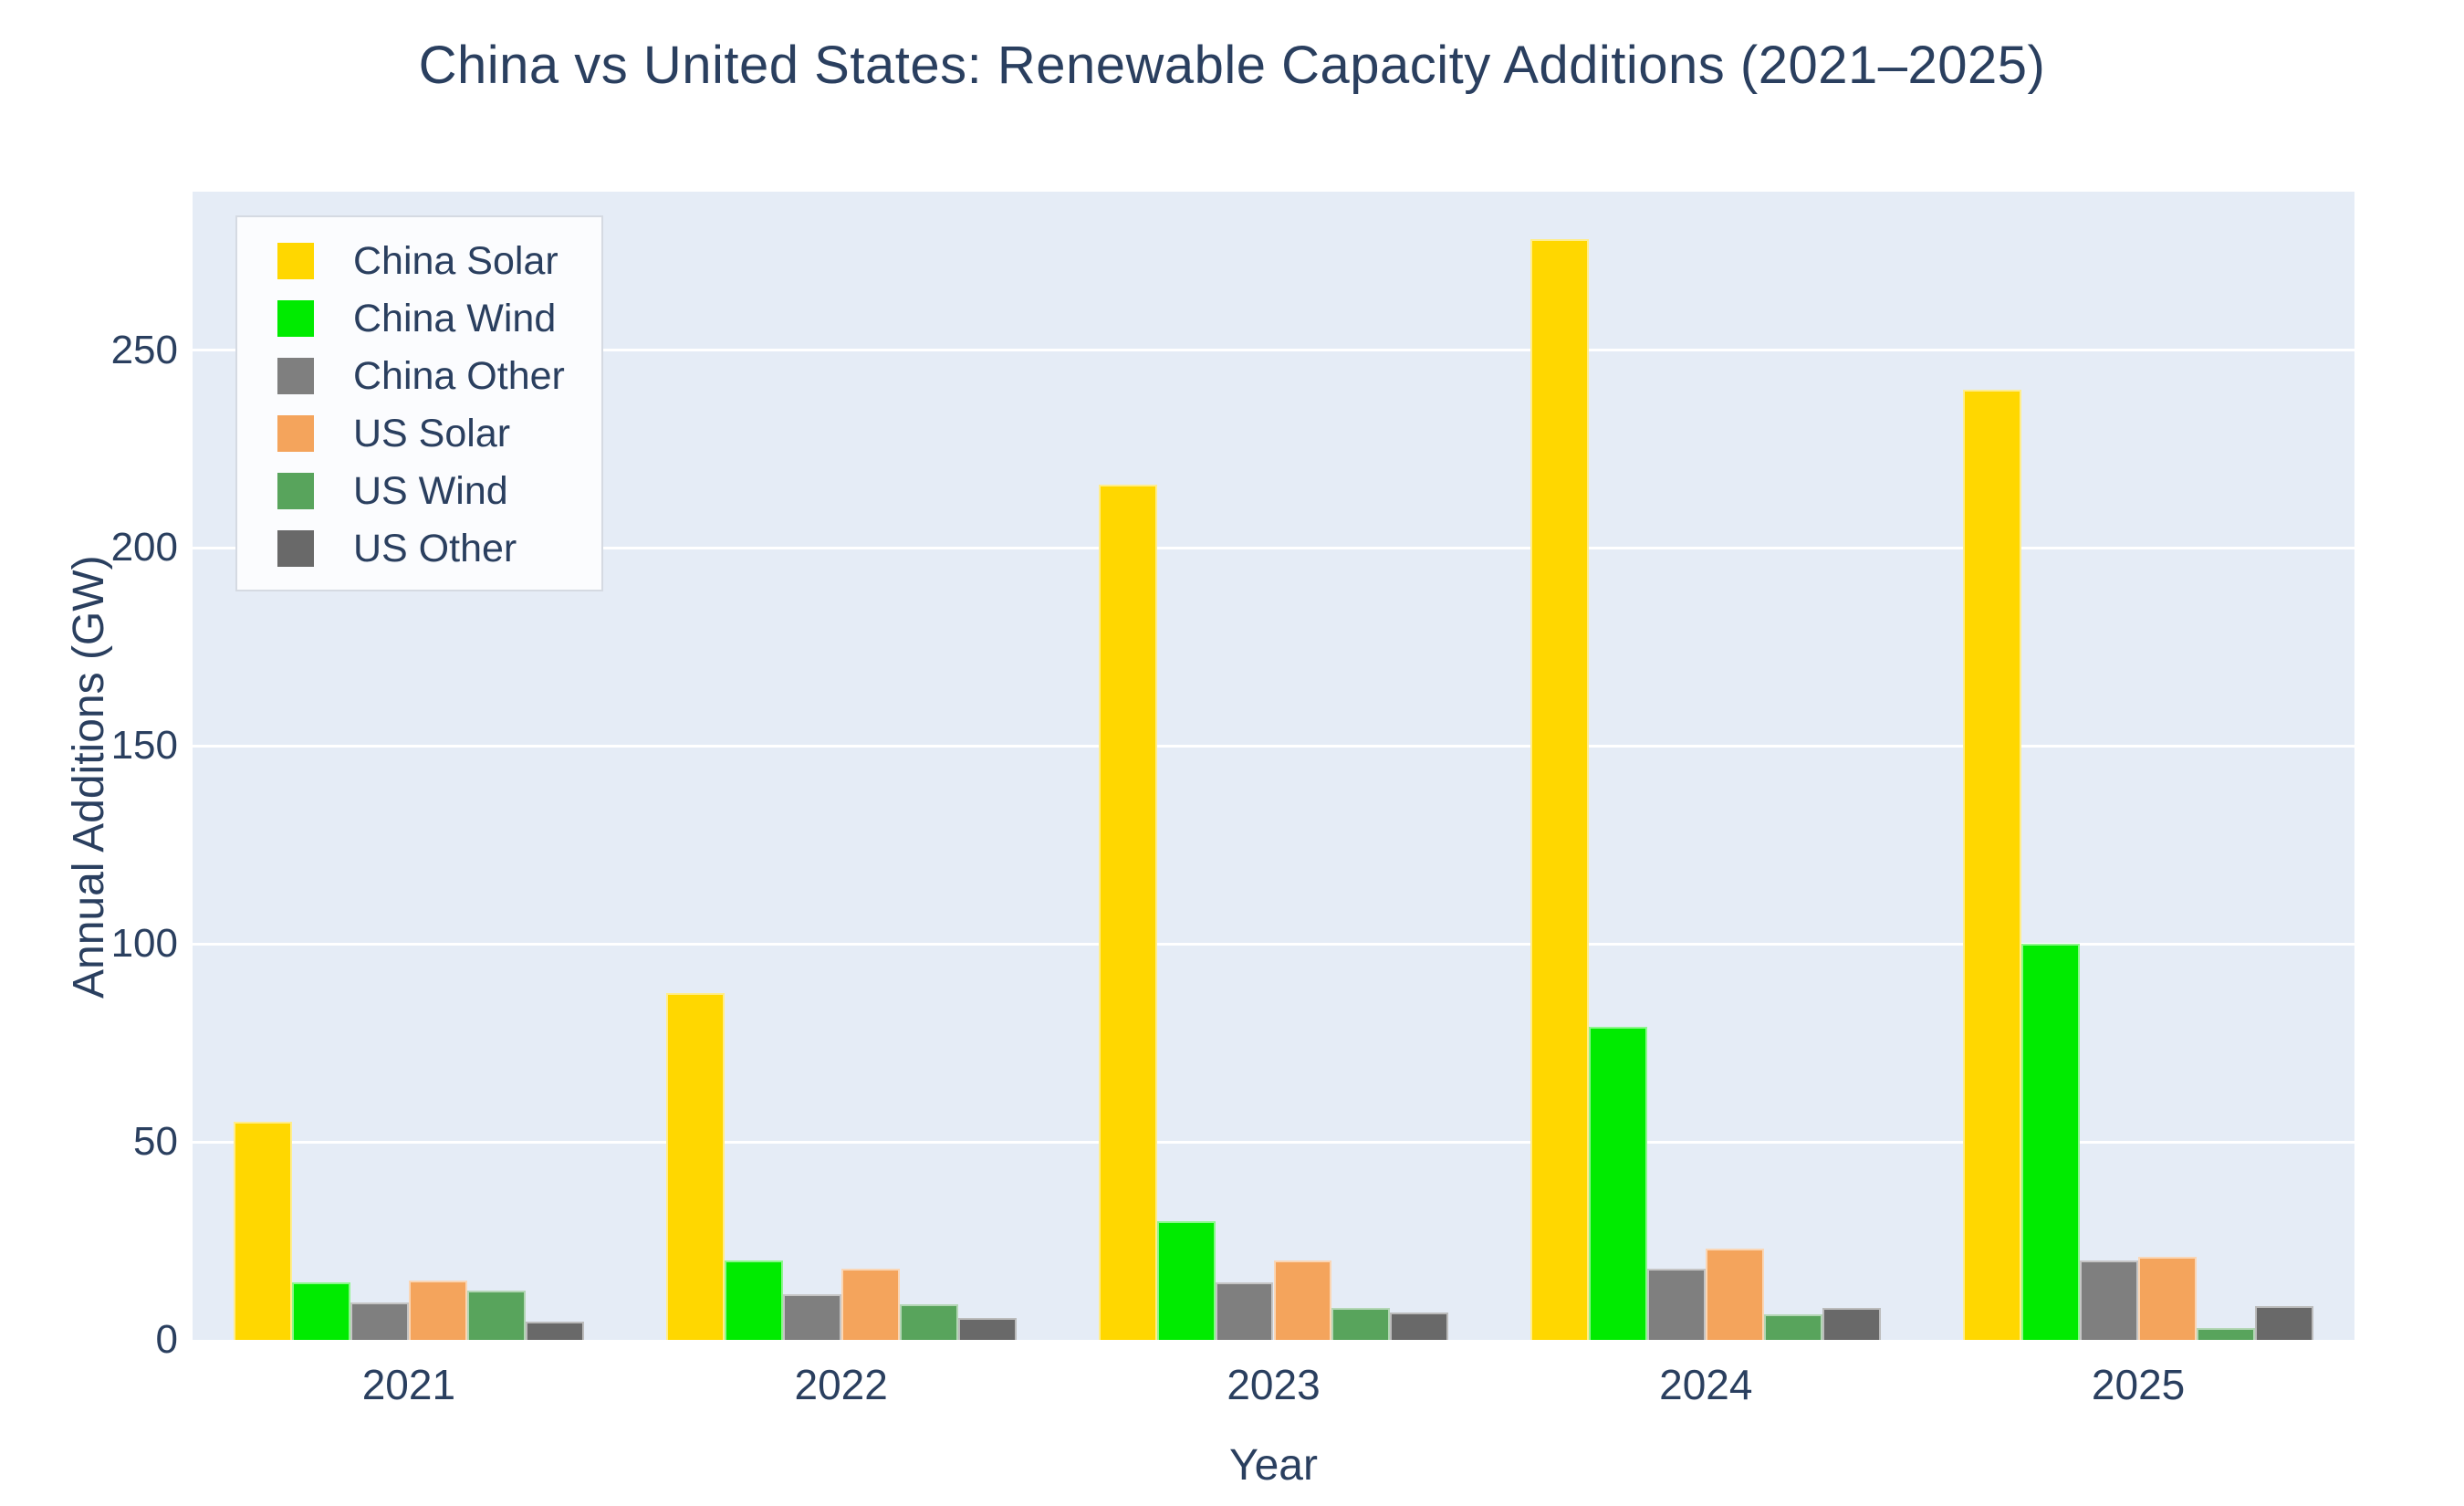 This screenshot has height=1506, width=2464. What do you see at coordinates (753, 1300) in the screenshot?
I see `bar-china-wind-2022` at bounding box center [753, 1300].